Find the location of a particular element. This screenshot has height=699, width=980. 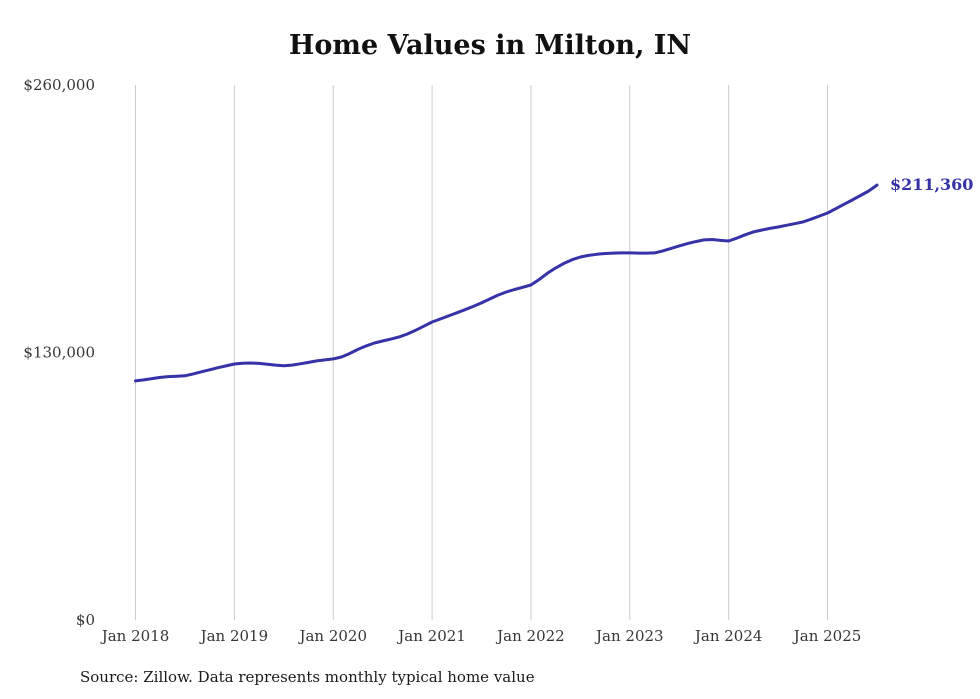

x-axis-label: Jan 2024 is located at coordinates (728, 636).